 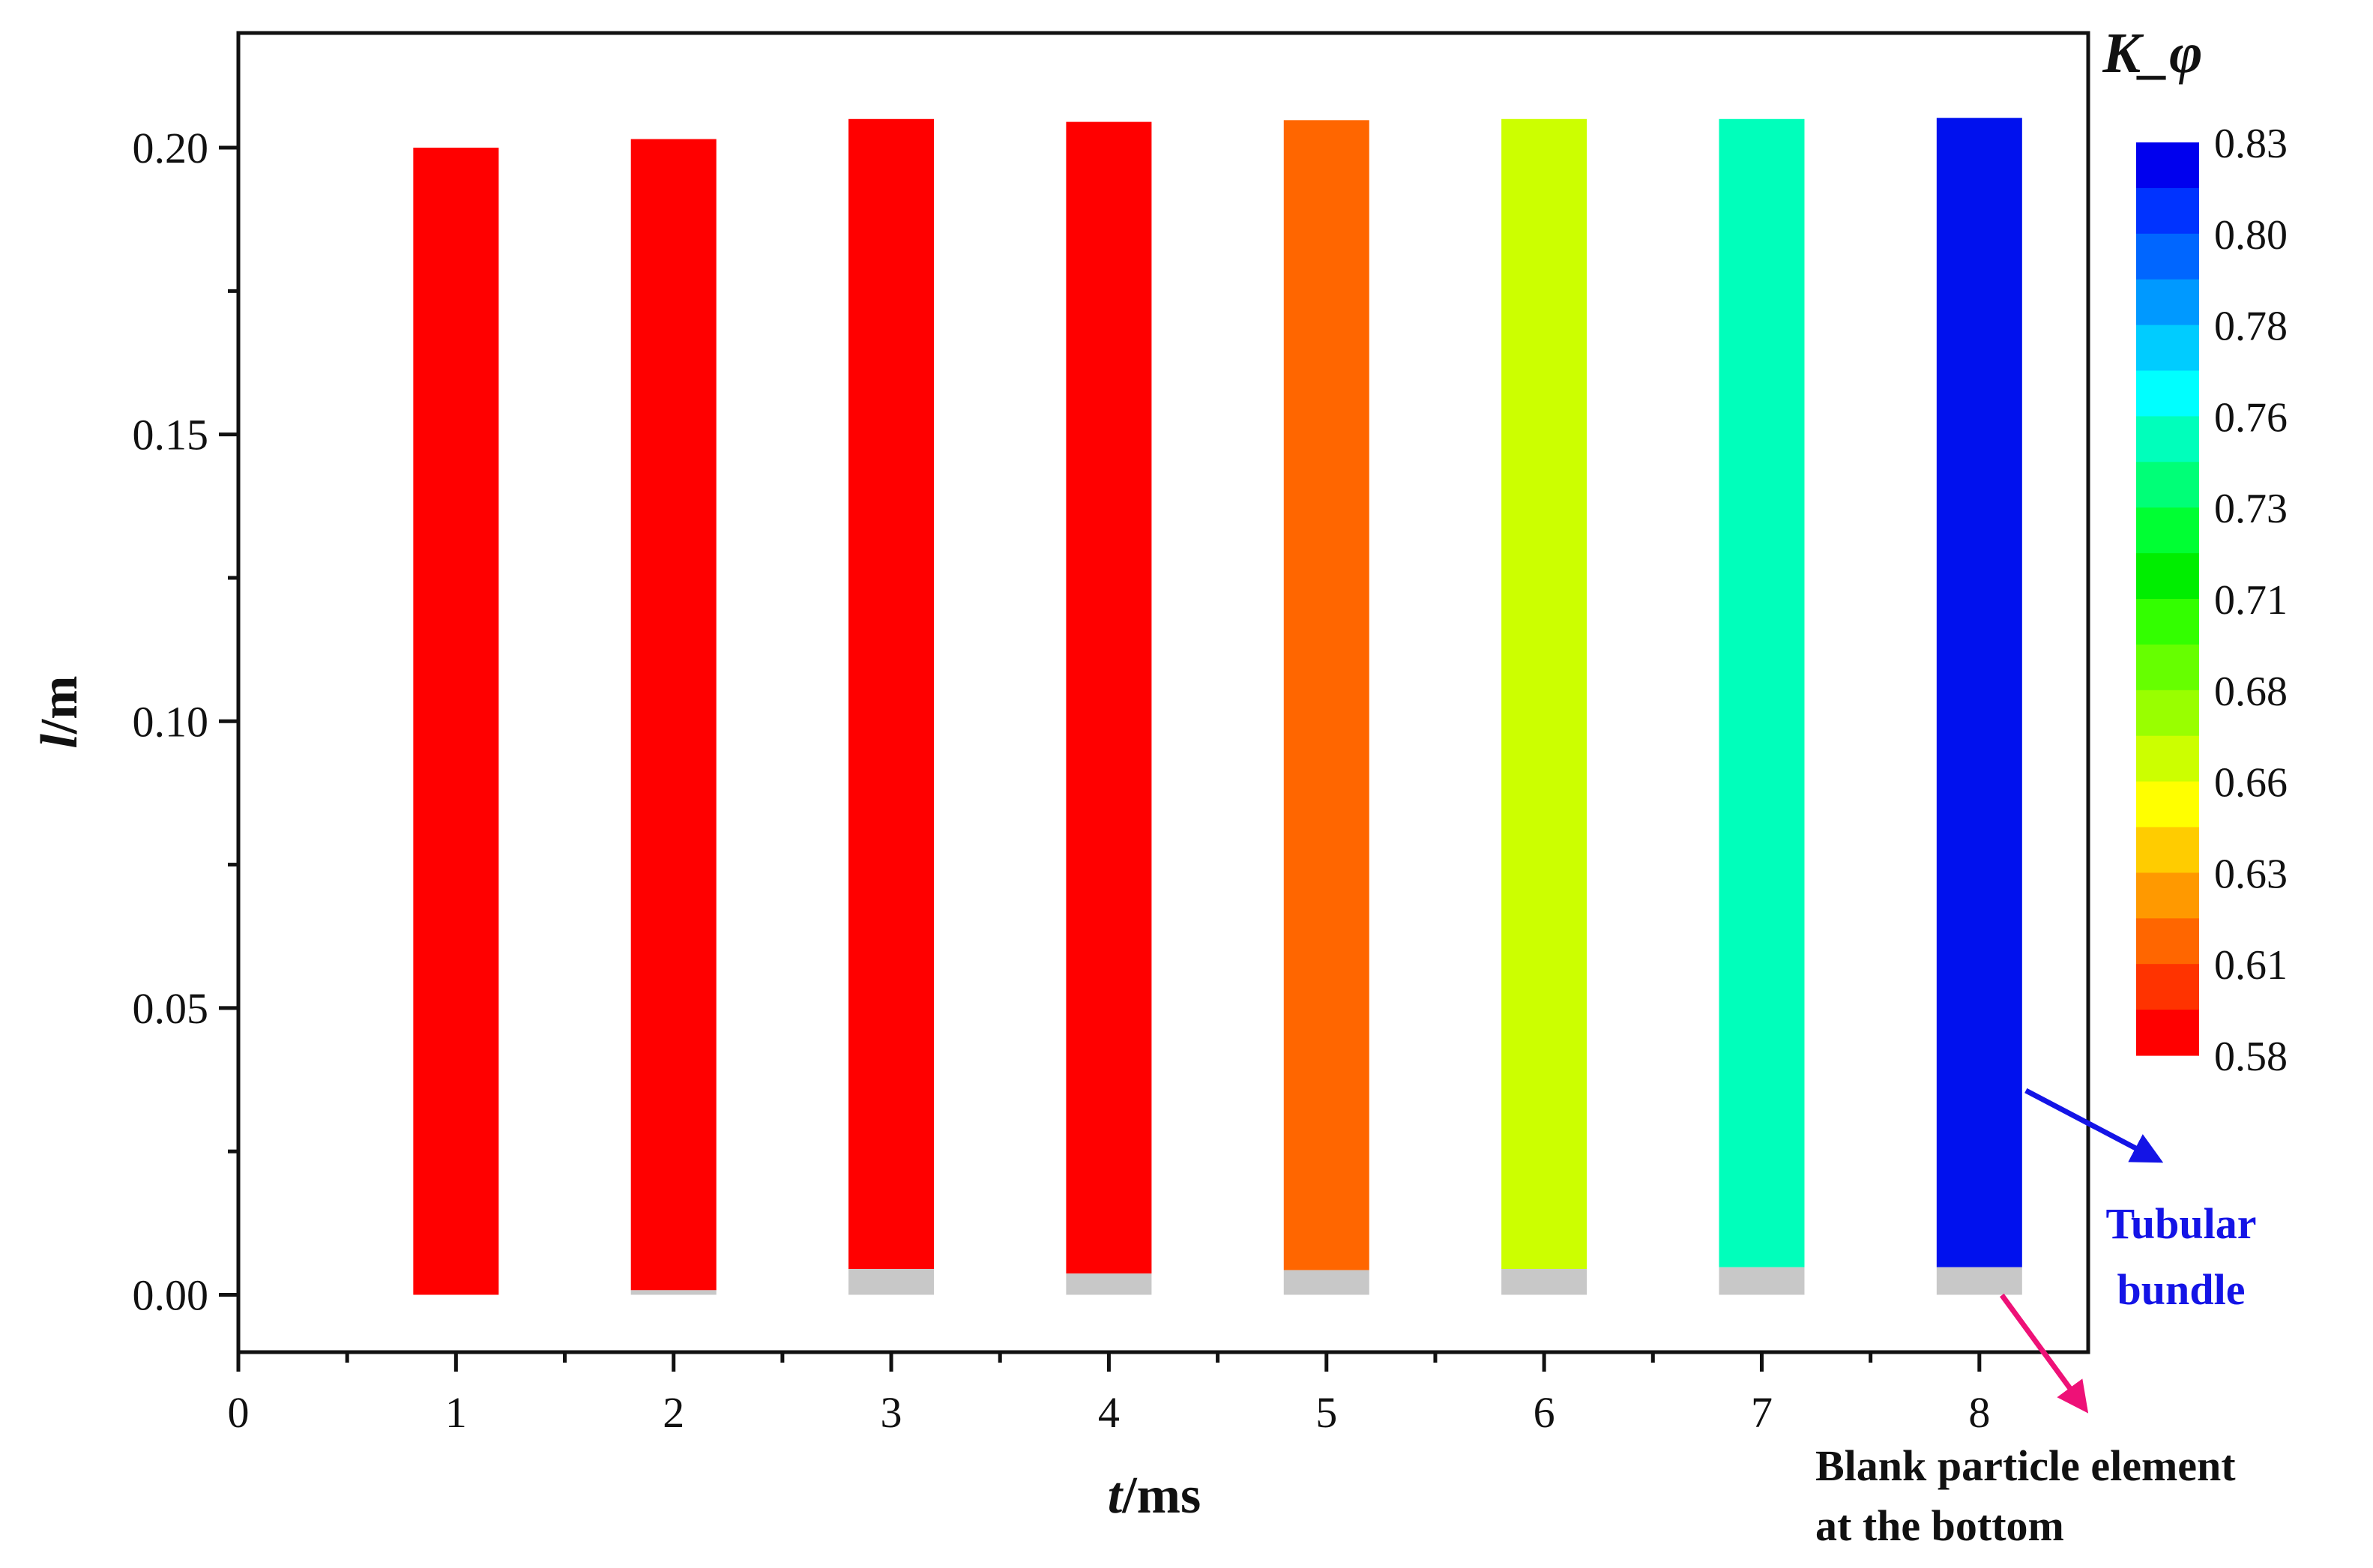 I want to click on tubular-bundle-label-line-1: Tubular, so click(x=2181, y=1223).